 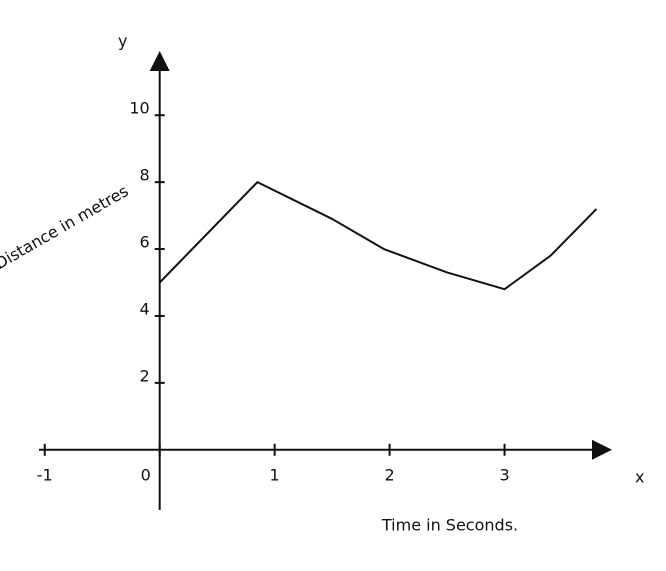 I want to click on x-axis-label: Time in Seconds., so click(x=449, y=525).